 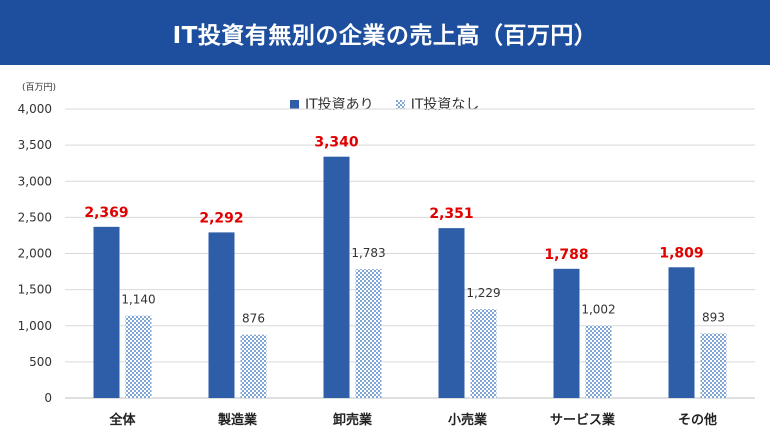 I want to click on data-label-without-it: 876, so click(x=253, y=319).